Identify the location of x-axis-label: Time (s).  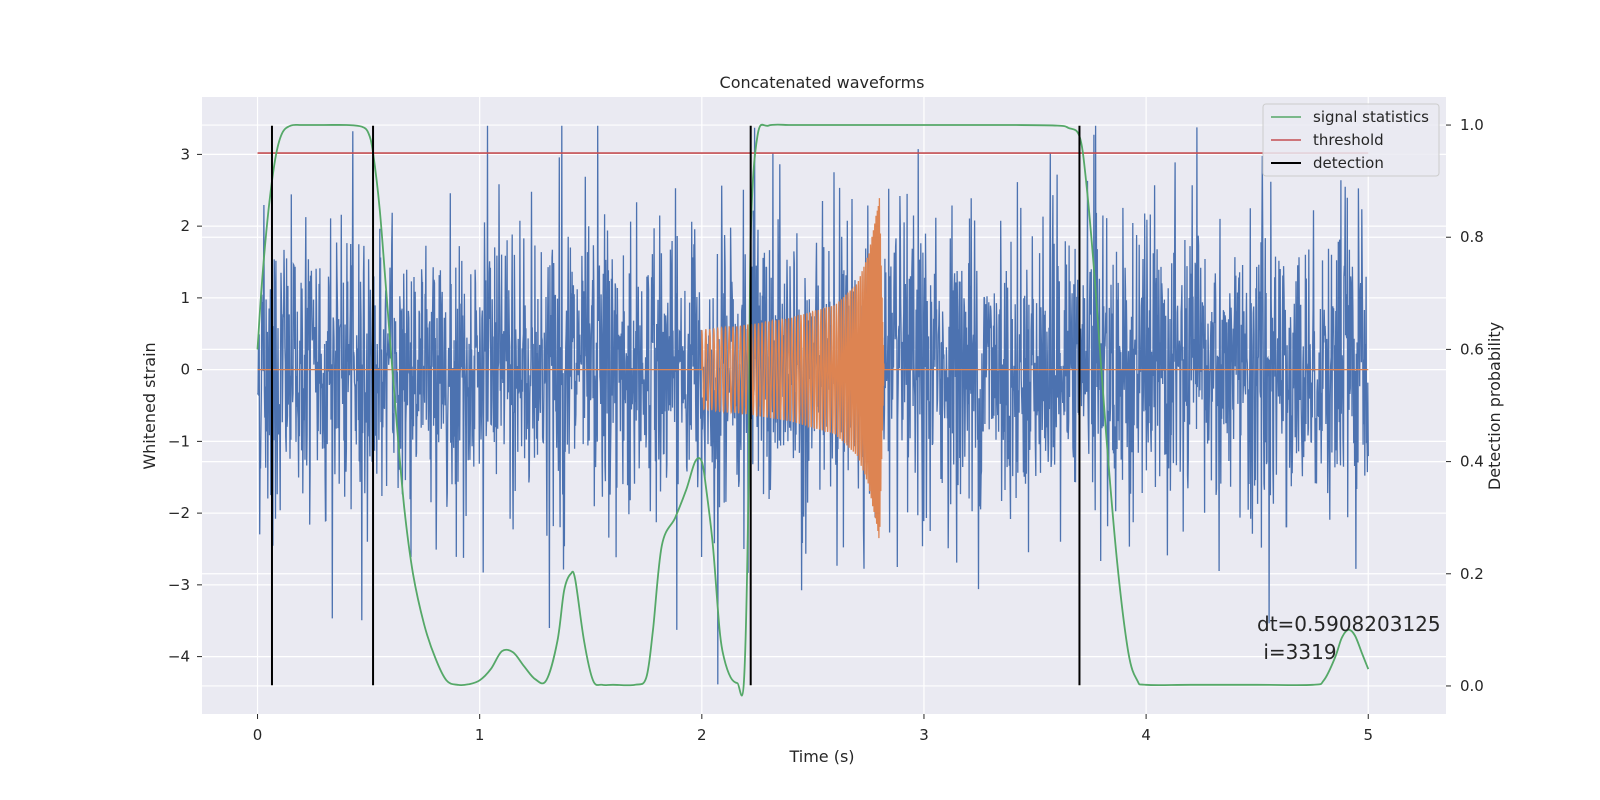
(821, 756).